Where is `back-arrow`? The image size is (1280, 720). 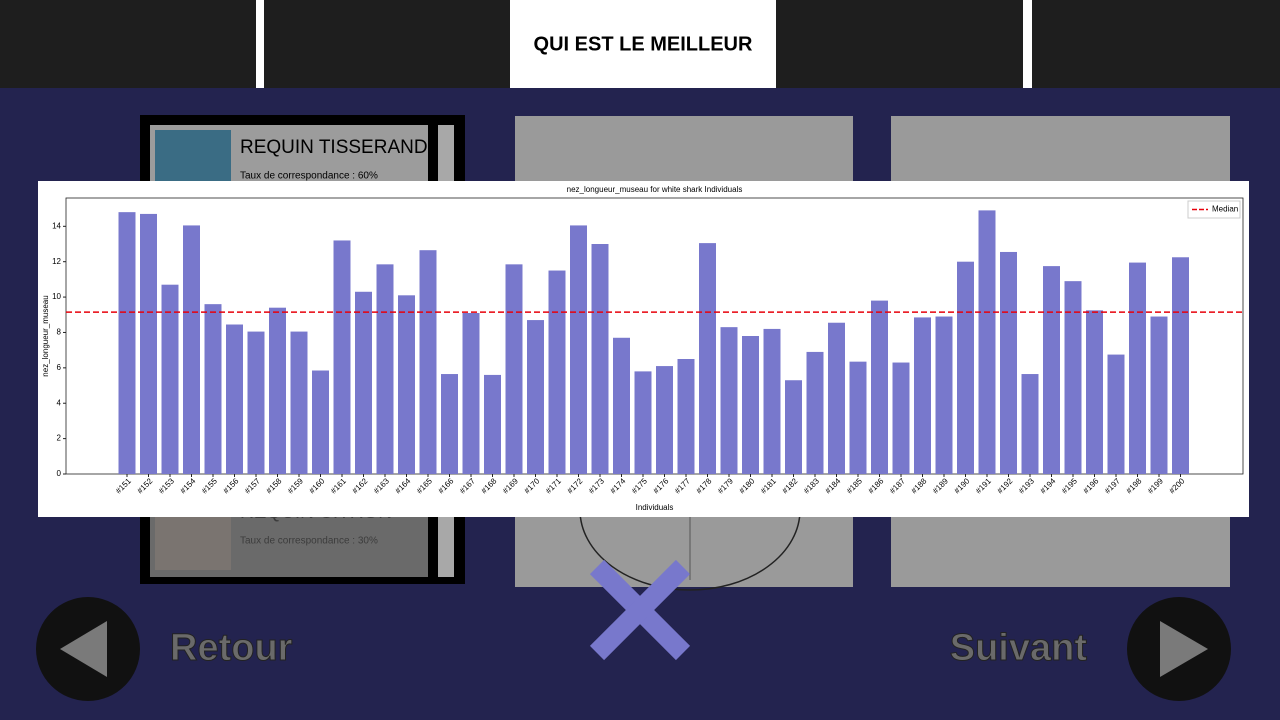 back-arrow is located at coordinates (83, 649).